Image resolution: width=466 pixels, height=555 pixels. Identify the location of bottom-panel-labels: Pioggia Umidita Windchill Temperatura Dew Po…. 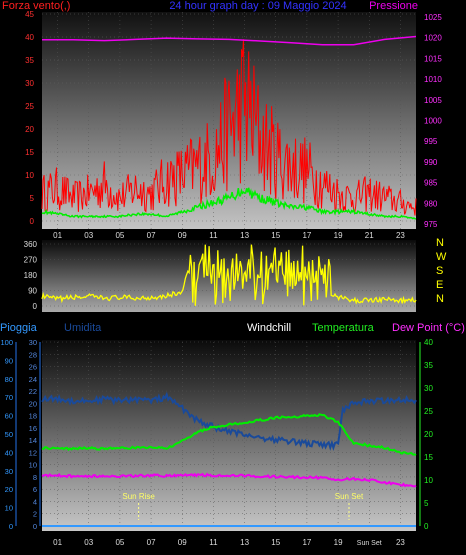
(232, 328).